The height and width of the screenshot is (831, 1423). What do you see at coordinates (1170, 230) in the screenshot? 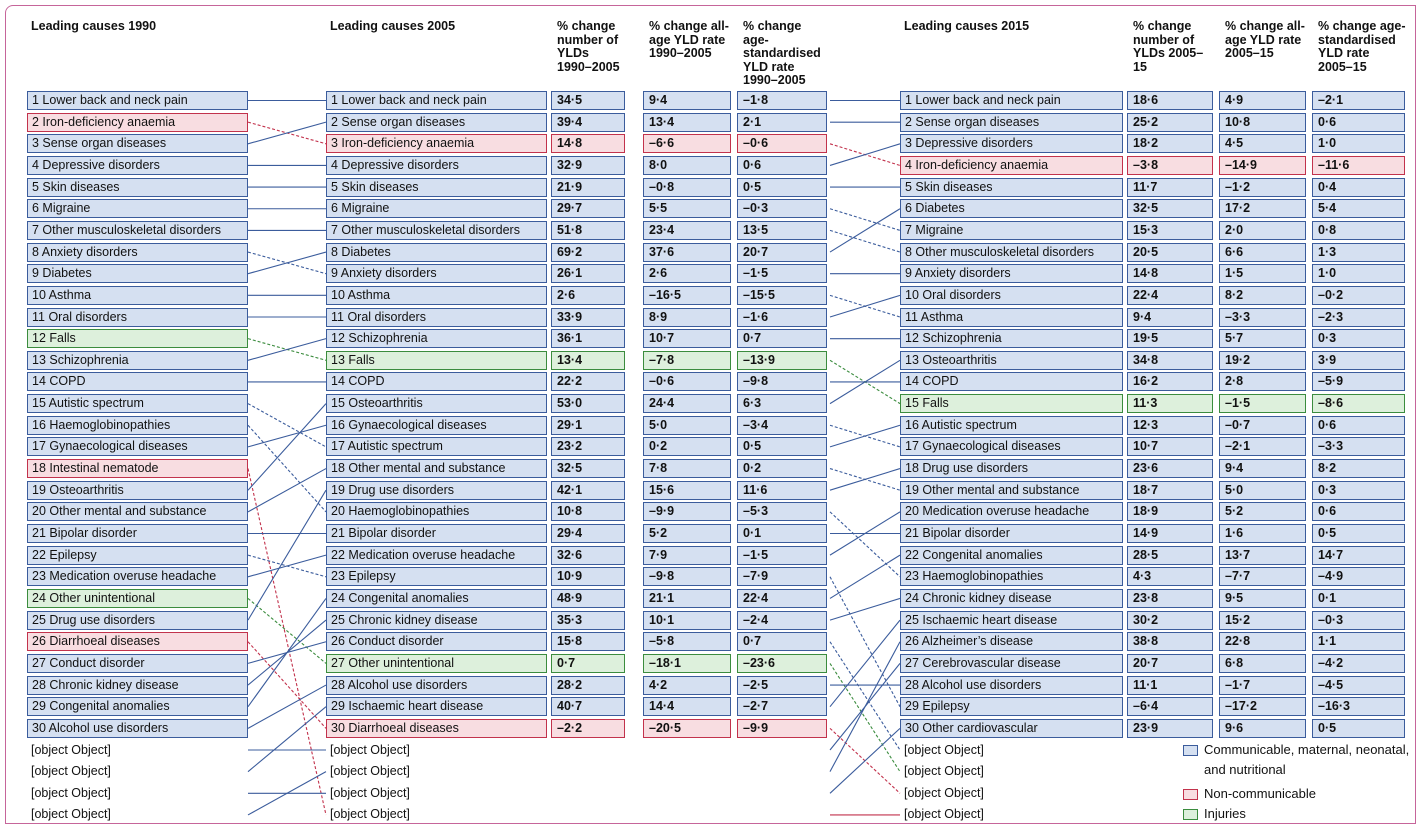
I see `value-cell: 15·3` at bounding box center [1170, 230].